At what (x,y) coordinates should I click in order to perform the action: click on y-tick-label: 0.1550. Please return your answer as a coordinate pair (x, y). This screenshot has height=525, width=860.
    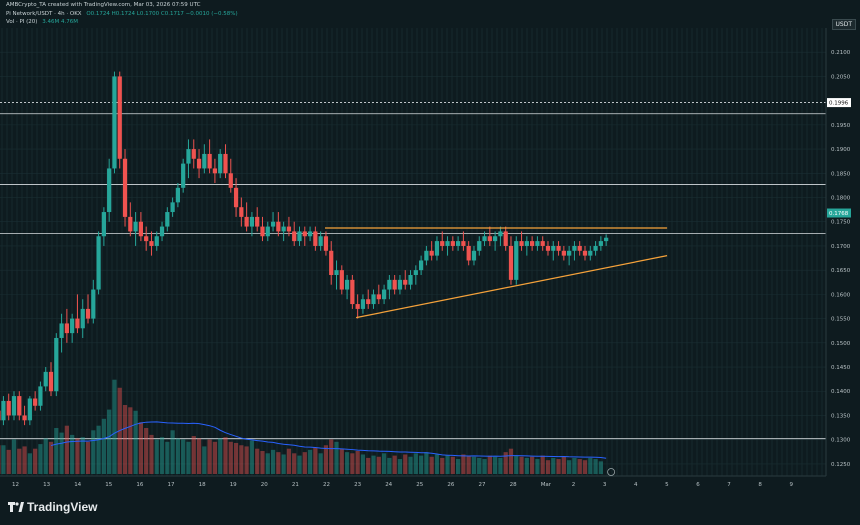
    Looking at the image, I should click on (841, 320).